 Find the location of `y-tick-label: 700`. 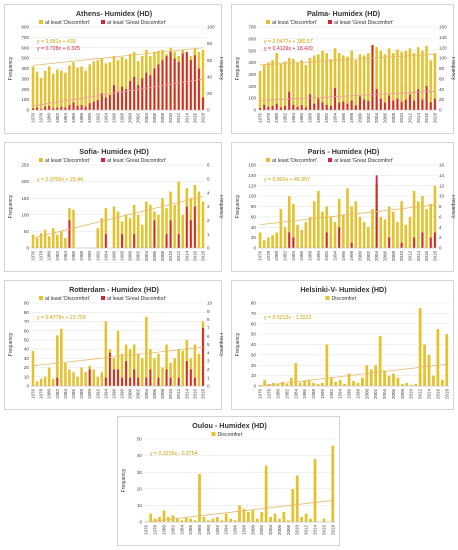

y-tick-label: 700 is located at coordinates (252, 27).